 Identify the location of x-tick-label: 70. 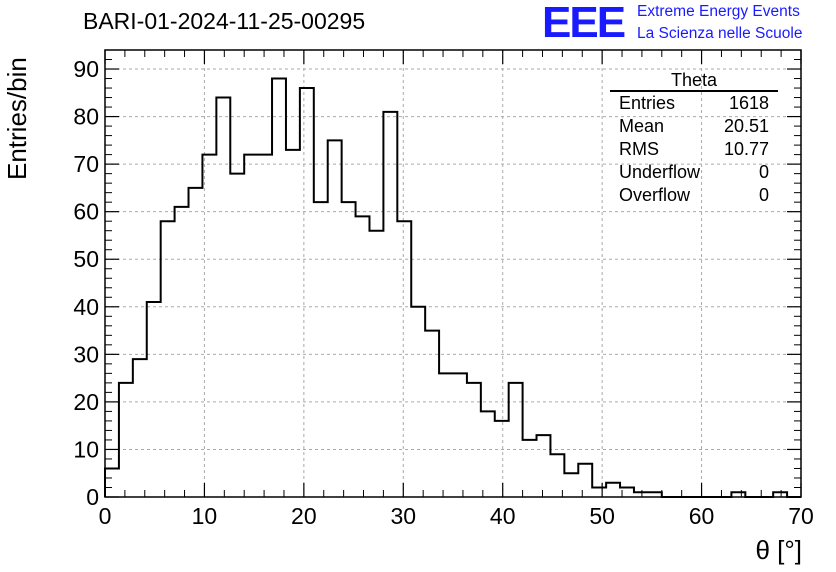
(801, 516).